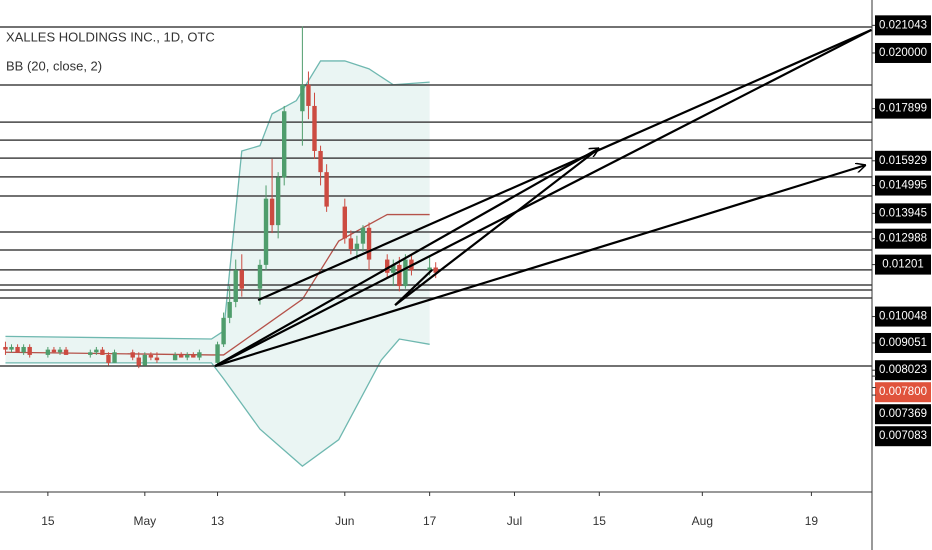  I want to click on y-tick-label: 0.015929, so click(903, 161).